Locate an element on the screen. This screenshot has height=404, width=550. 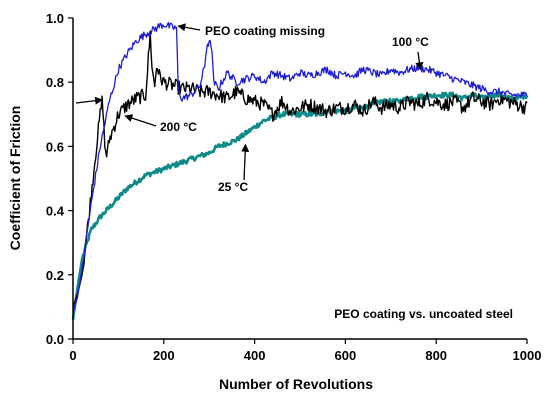
y-axis-label: Coefficient of Friction is located at coordinates (15, 178).